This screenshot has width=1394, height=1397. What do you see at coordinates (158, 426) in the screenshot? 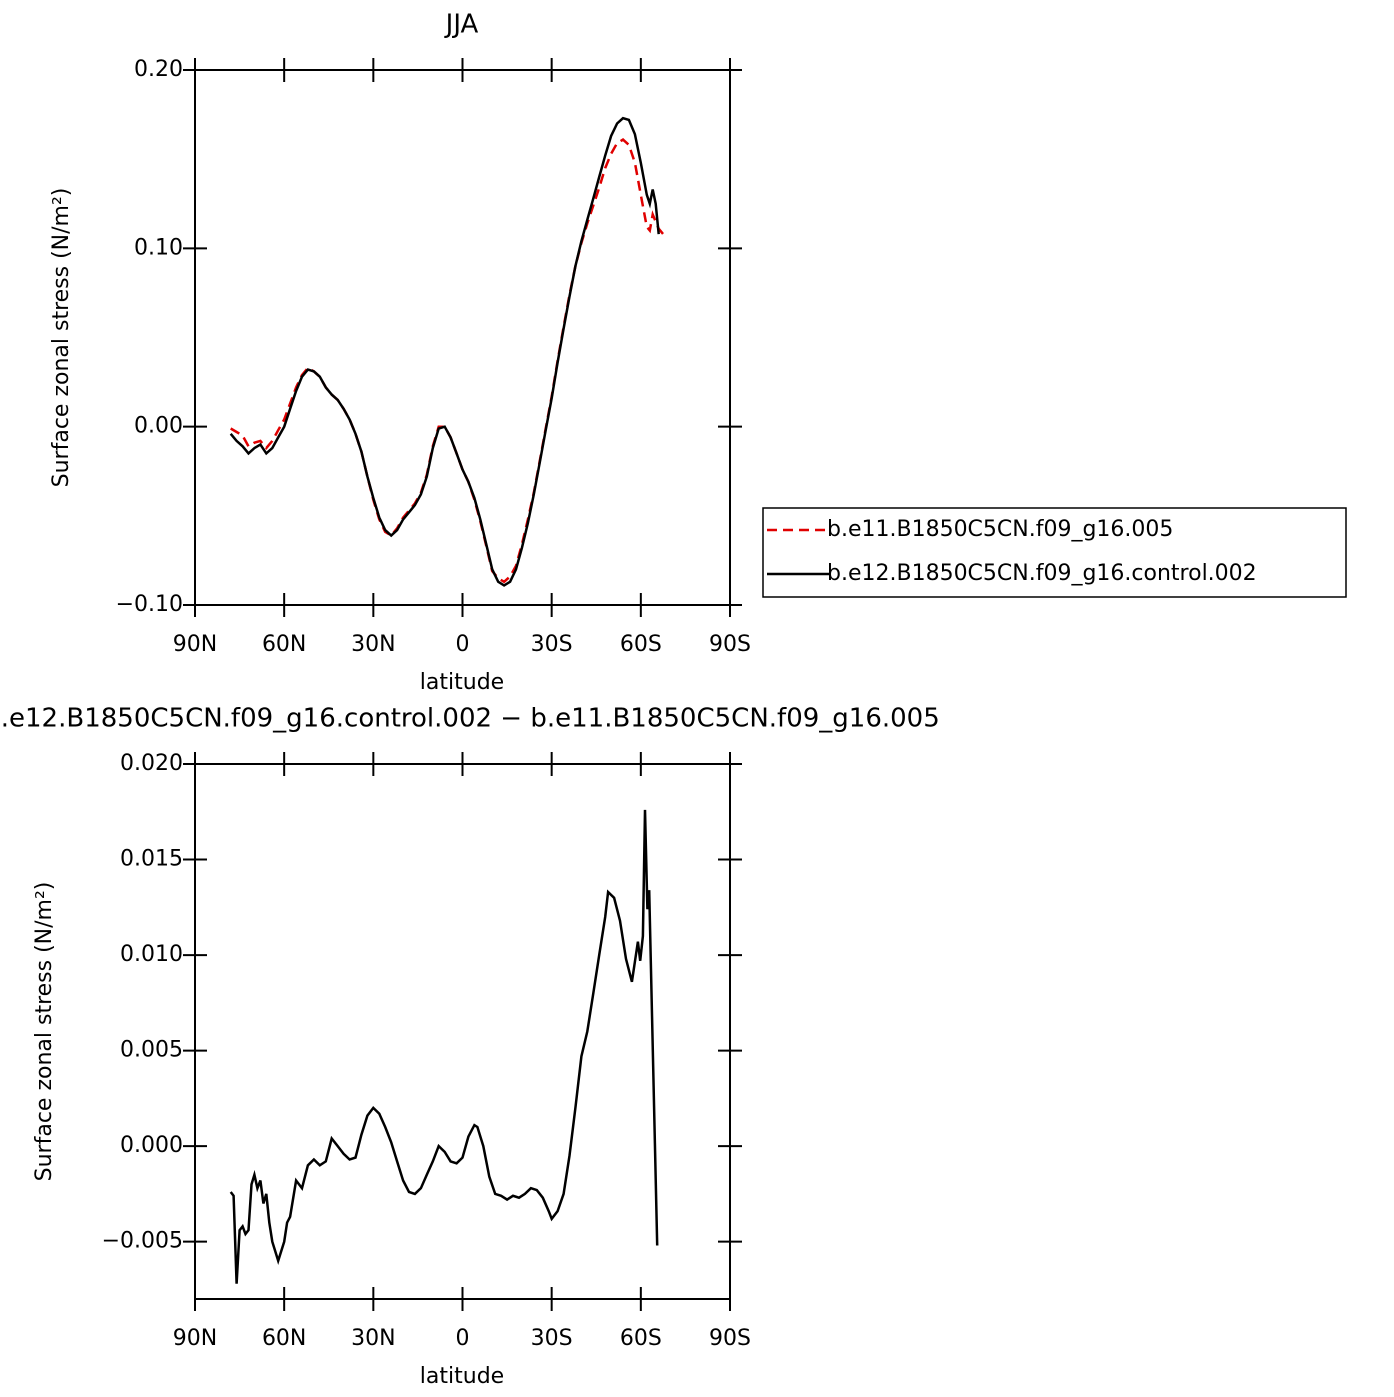
I see `y-tick-label: 0.00` at bounding box center [158, 426].